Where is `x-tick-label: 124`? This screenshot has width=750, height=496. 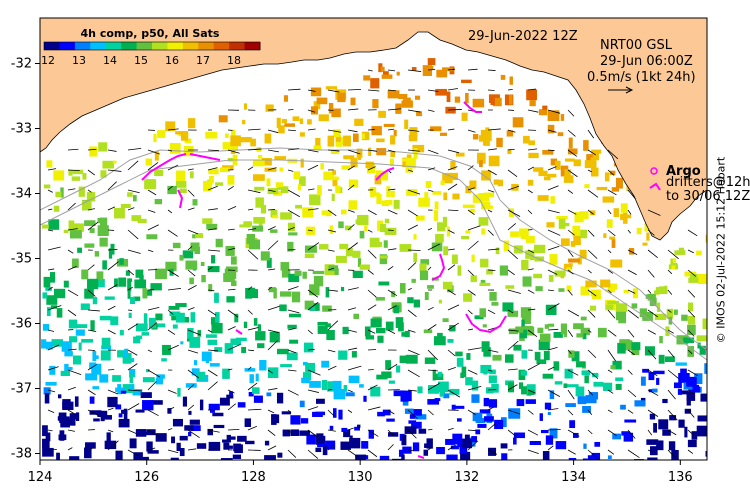 x-tick-label: 124 is located at coordinates (40, 477).